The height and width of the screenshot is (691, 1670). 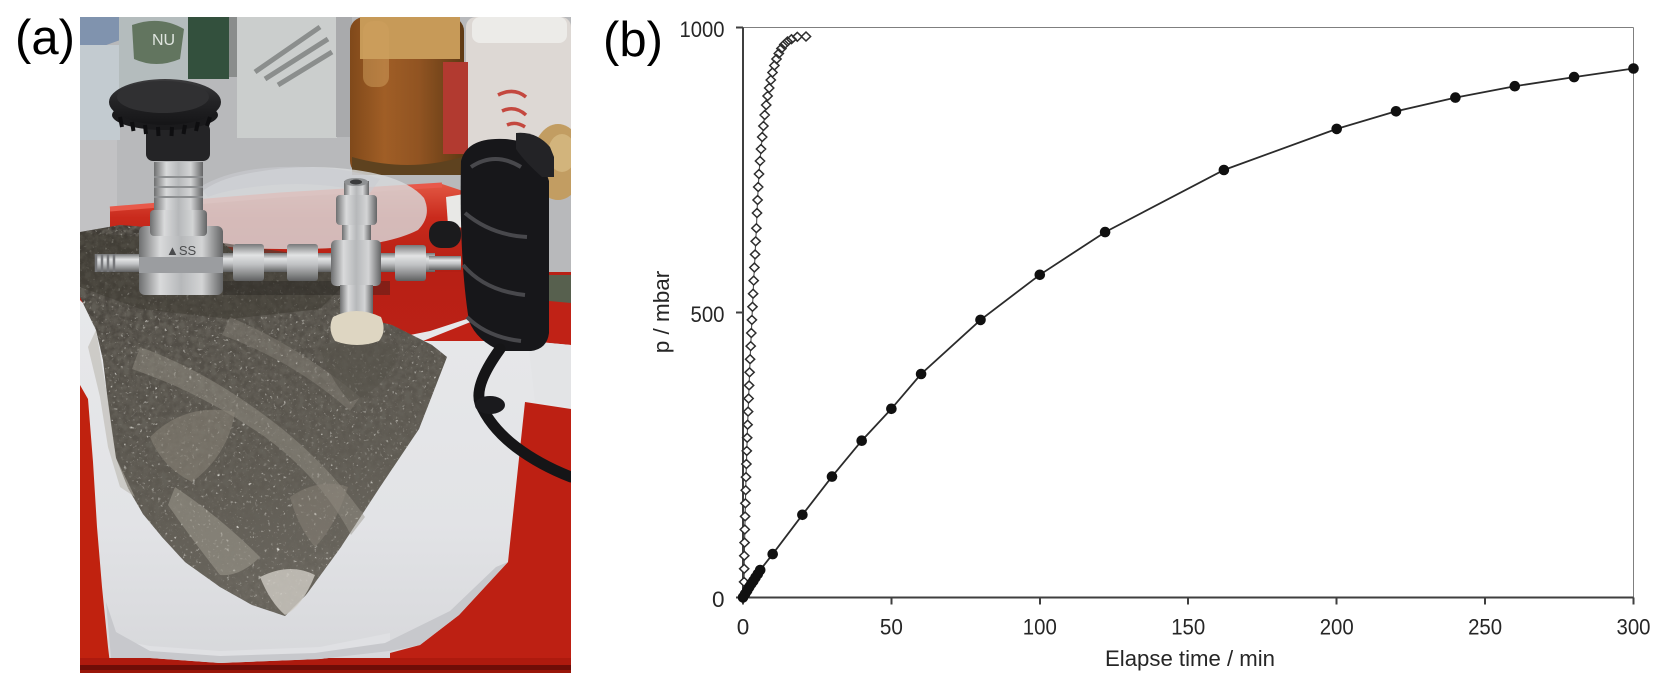 I want to click on svg-text: p / mbar, so click(x=661, y=311).